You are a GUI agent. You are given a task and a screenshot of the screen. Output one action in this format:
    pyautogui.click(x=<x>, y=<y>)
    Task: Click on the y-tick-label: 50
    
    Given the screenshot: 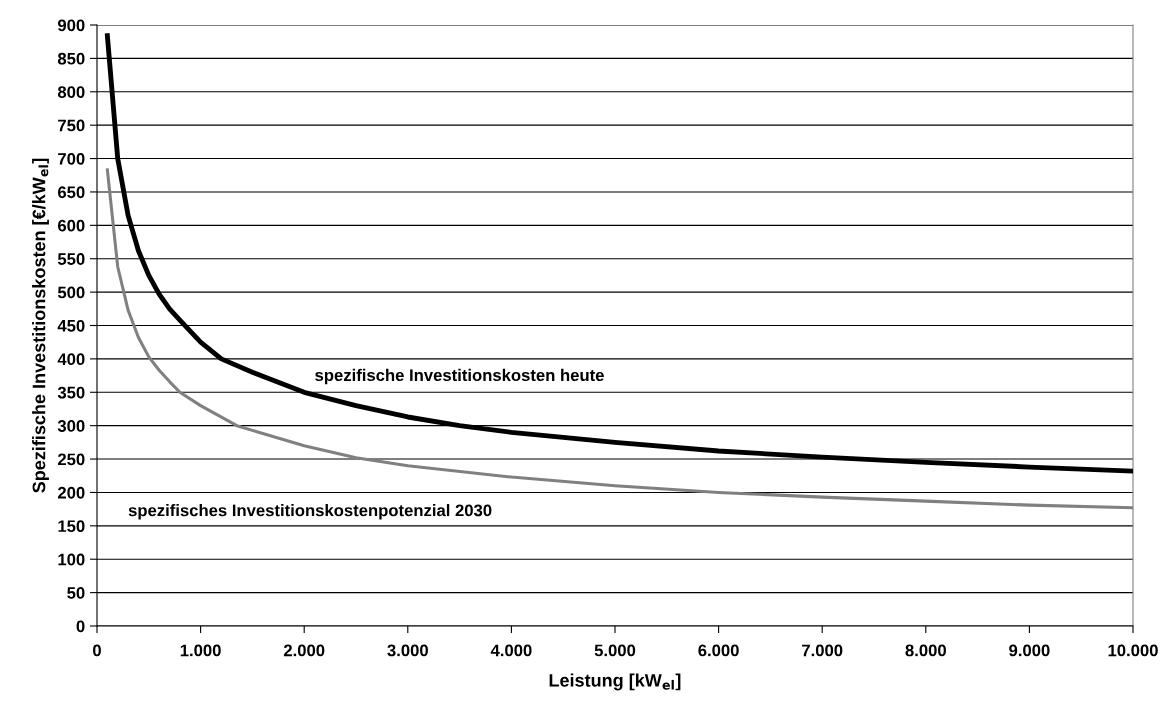 What is the action you would take?
    pyautogui.click(x=76, y=593)
    